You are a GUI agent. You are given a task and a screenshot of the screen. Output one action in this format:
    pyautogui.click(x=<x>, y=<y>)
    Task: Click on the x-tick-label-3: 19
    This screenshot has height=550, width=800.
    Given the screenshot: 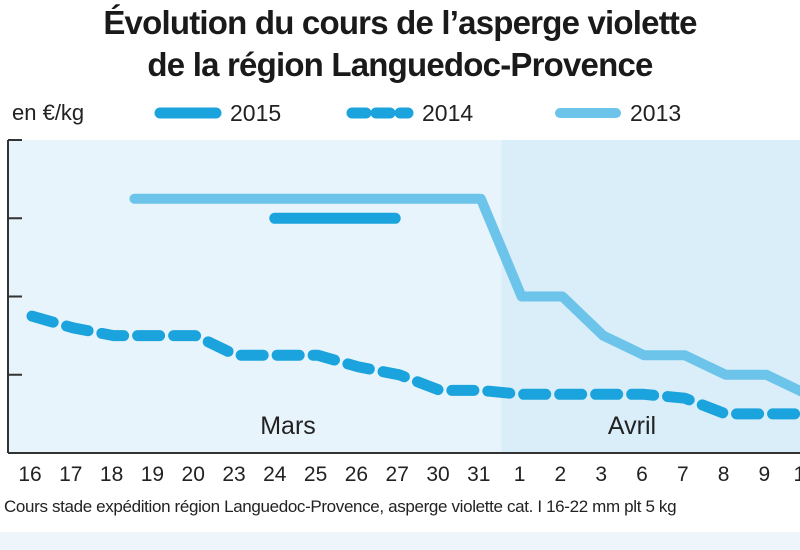 What is the action you would take?
    pyautogui.click(x=152, y=474)
    